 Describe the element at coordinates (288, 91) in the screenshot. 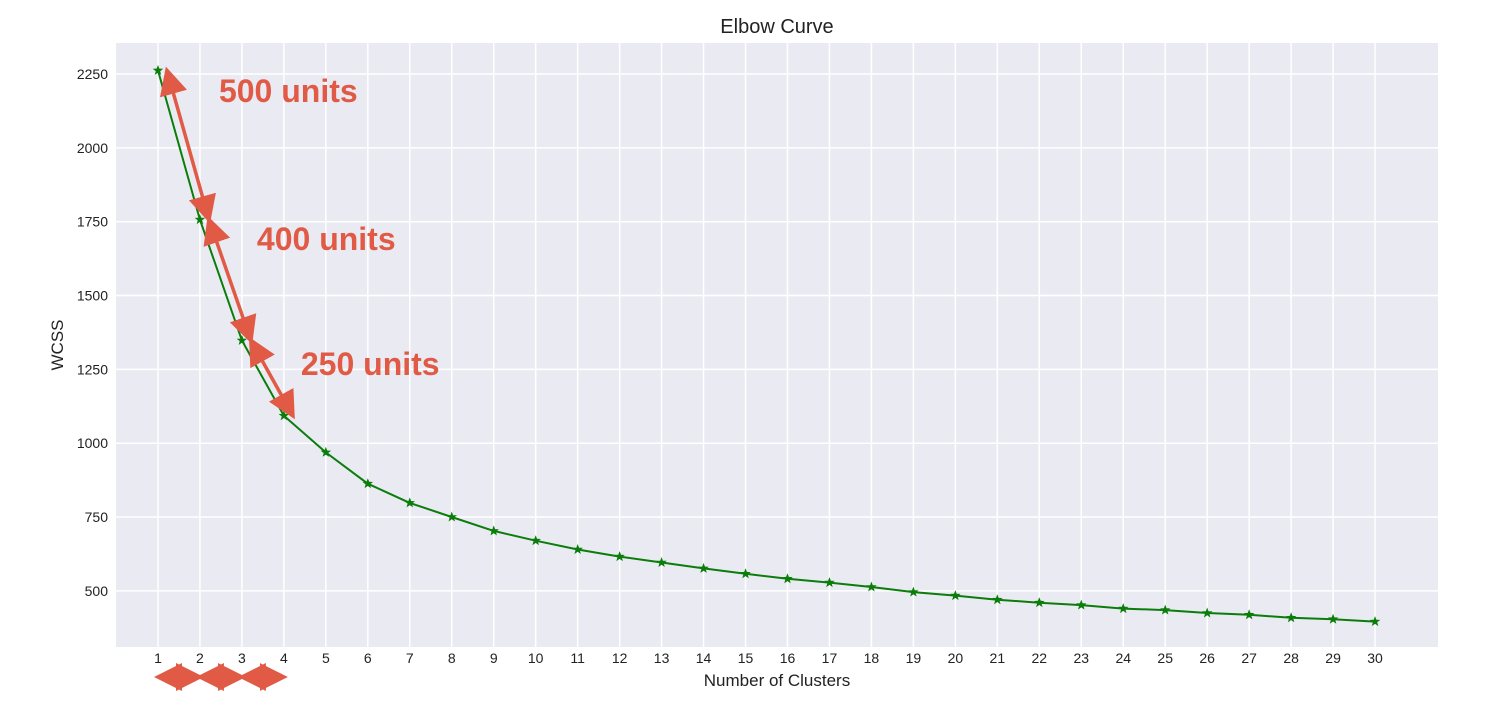

I see `annotation-500-units: 500 units` at that location.